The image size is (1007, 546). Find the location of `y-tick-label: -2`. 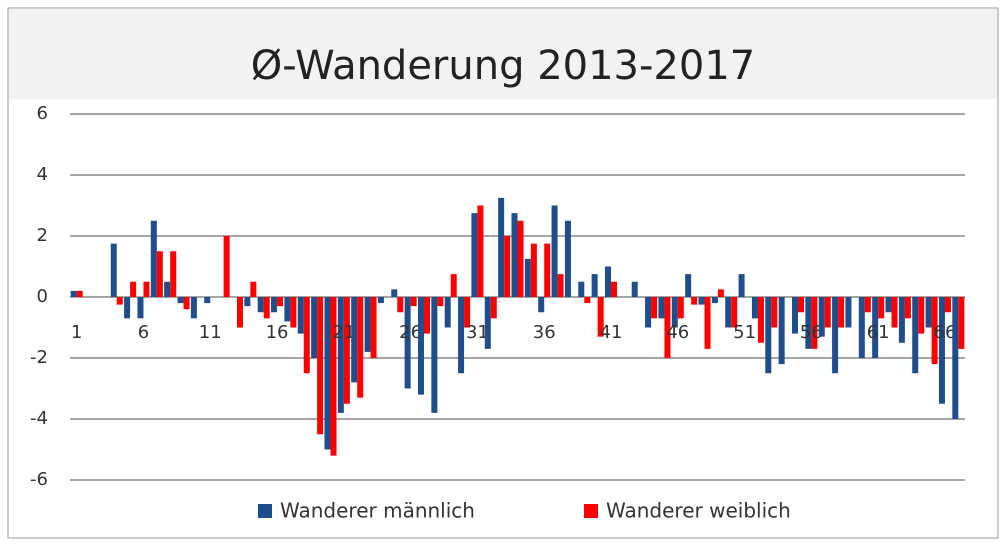

y-tick-label: -2 is located at coordinates (39, 357).